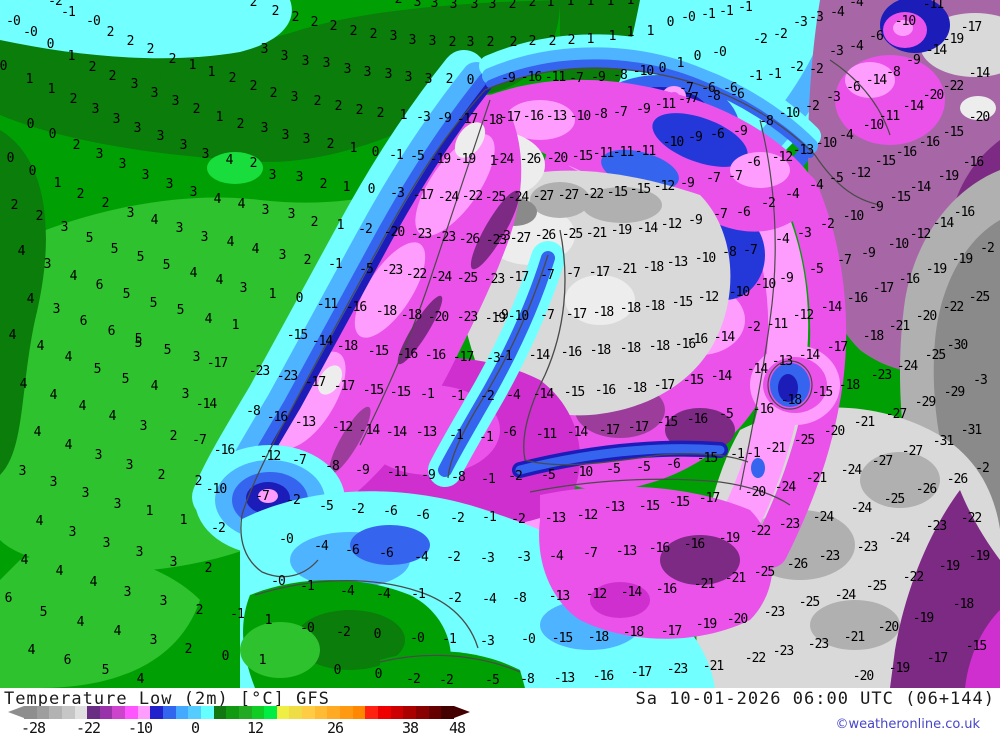 The width and height of the screenshot is (1000, 733). Describe the element at coordinates (844, 260) in the screenshot. I see `temp-value-label: -7` at that location.